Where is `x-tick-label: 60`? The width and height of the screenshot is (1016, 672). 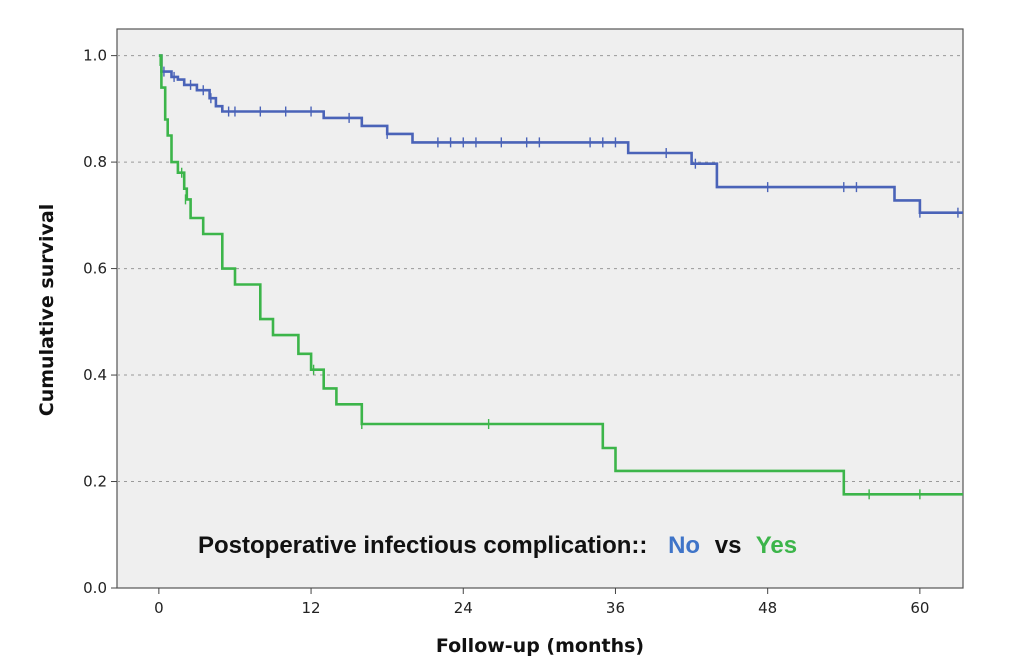 x-tick-label: 60 is located at coordinates (919, 608).